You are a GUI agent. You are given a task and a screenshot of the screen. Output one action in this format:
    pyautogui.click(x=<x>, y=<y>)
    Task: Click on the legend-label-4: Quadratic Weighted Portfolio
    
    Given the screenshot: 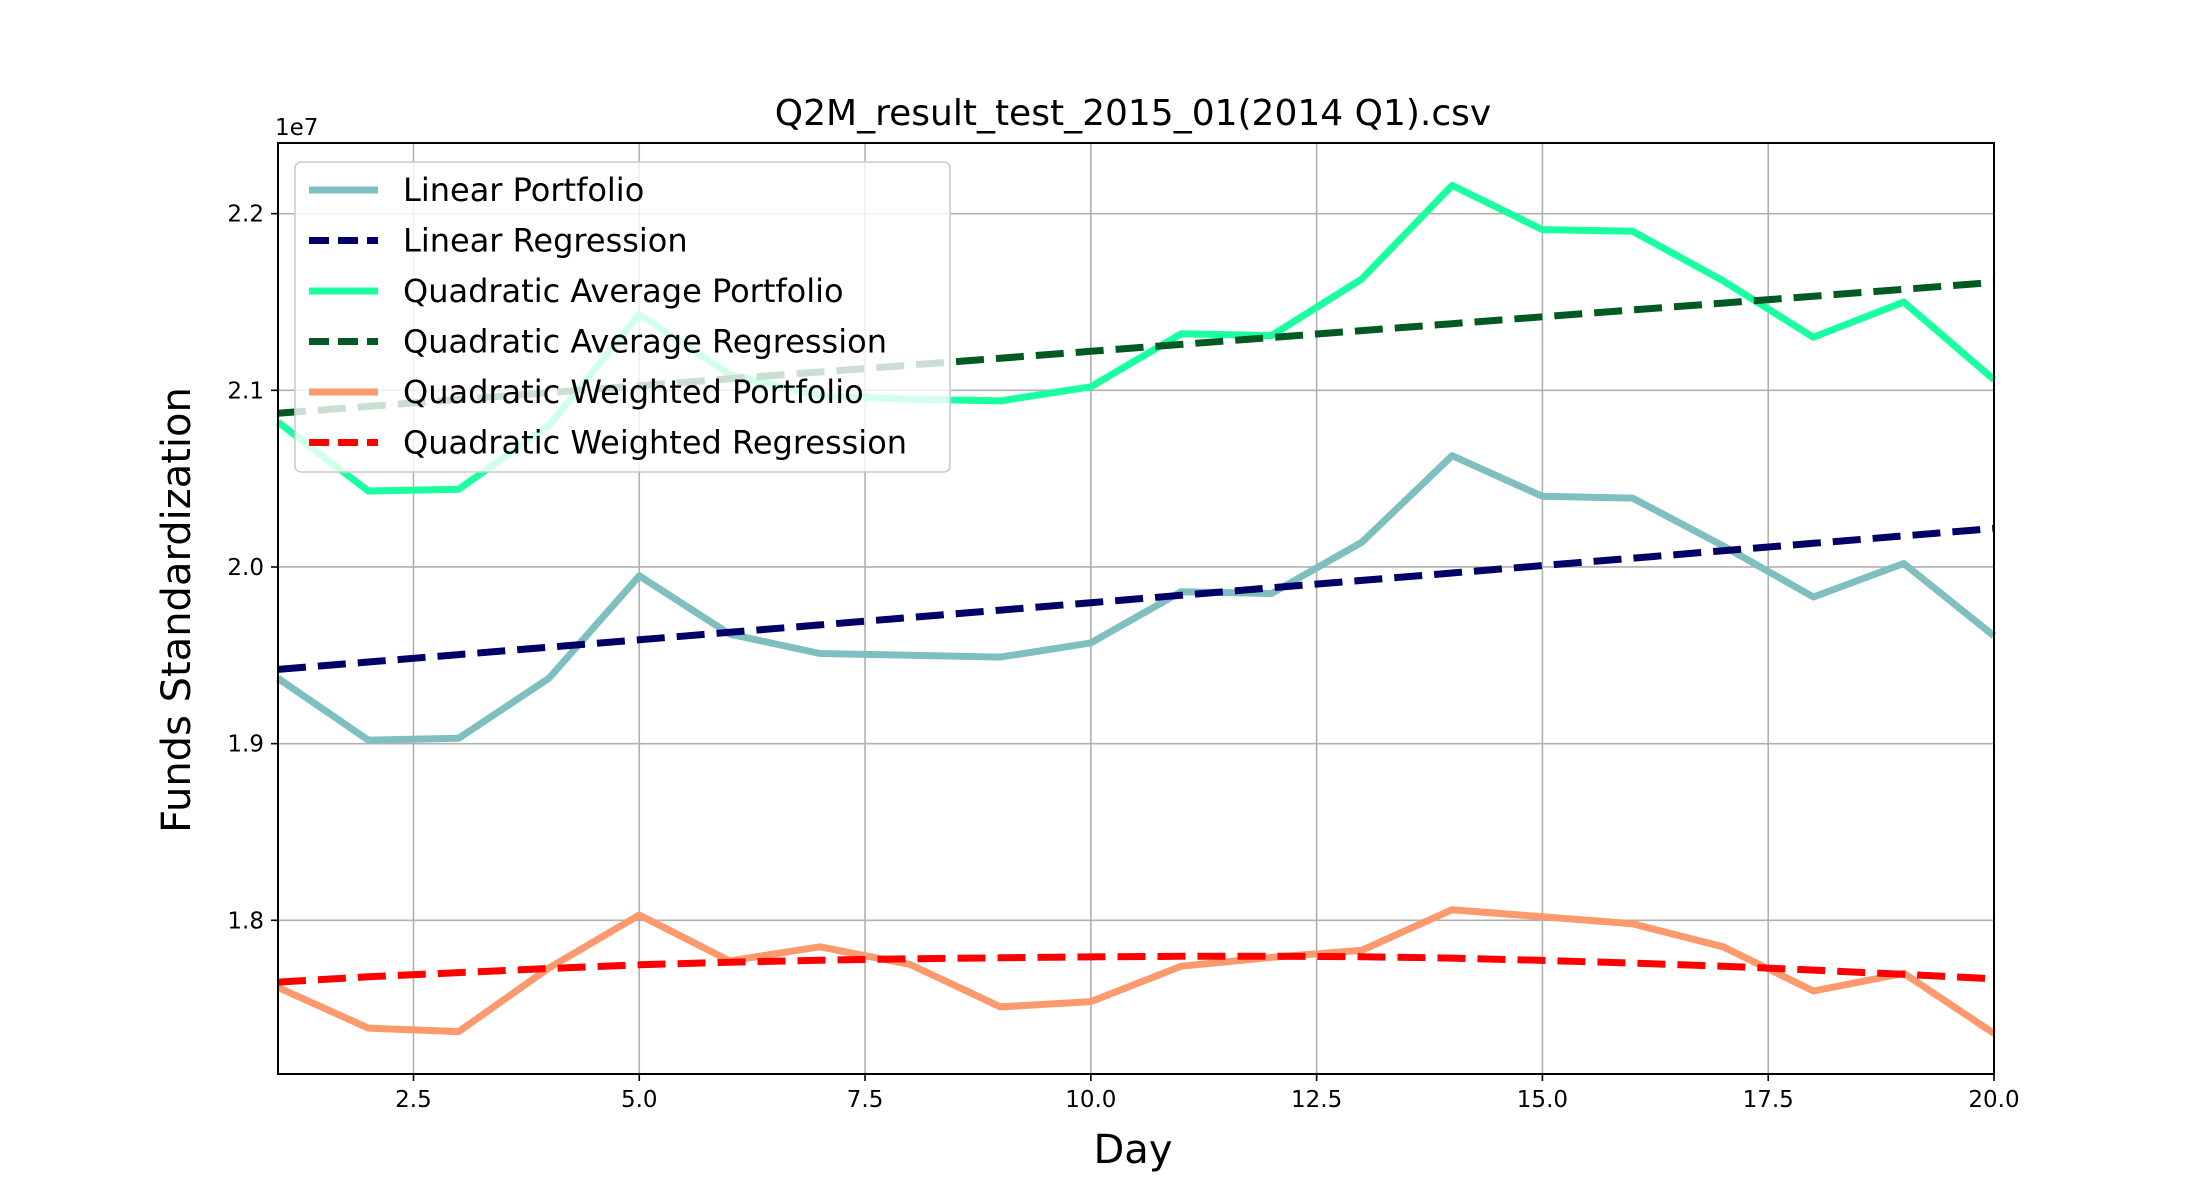 What is the action you would take?
    pyautogui.click(x=633, y=392)
    